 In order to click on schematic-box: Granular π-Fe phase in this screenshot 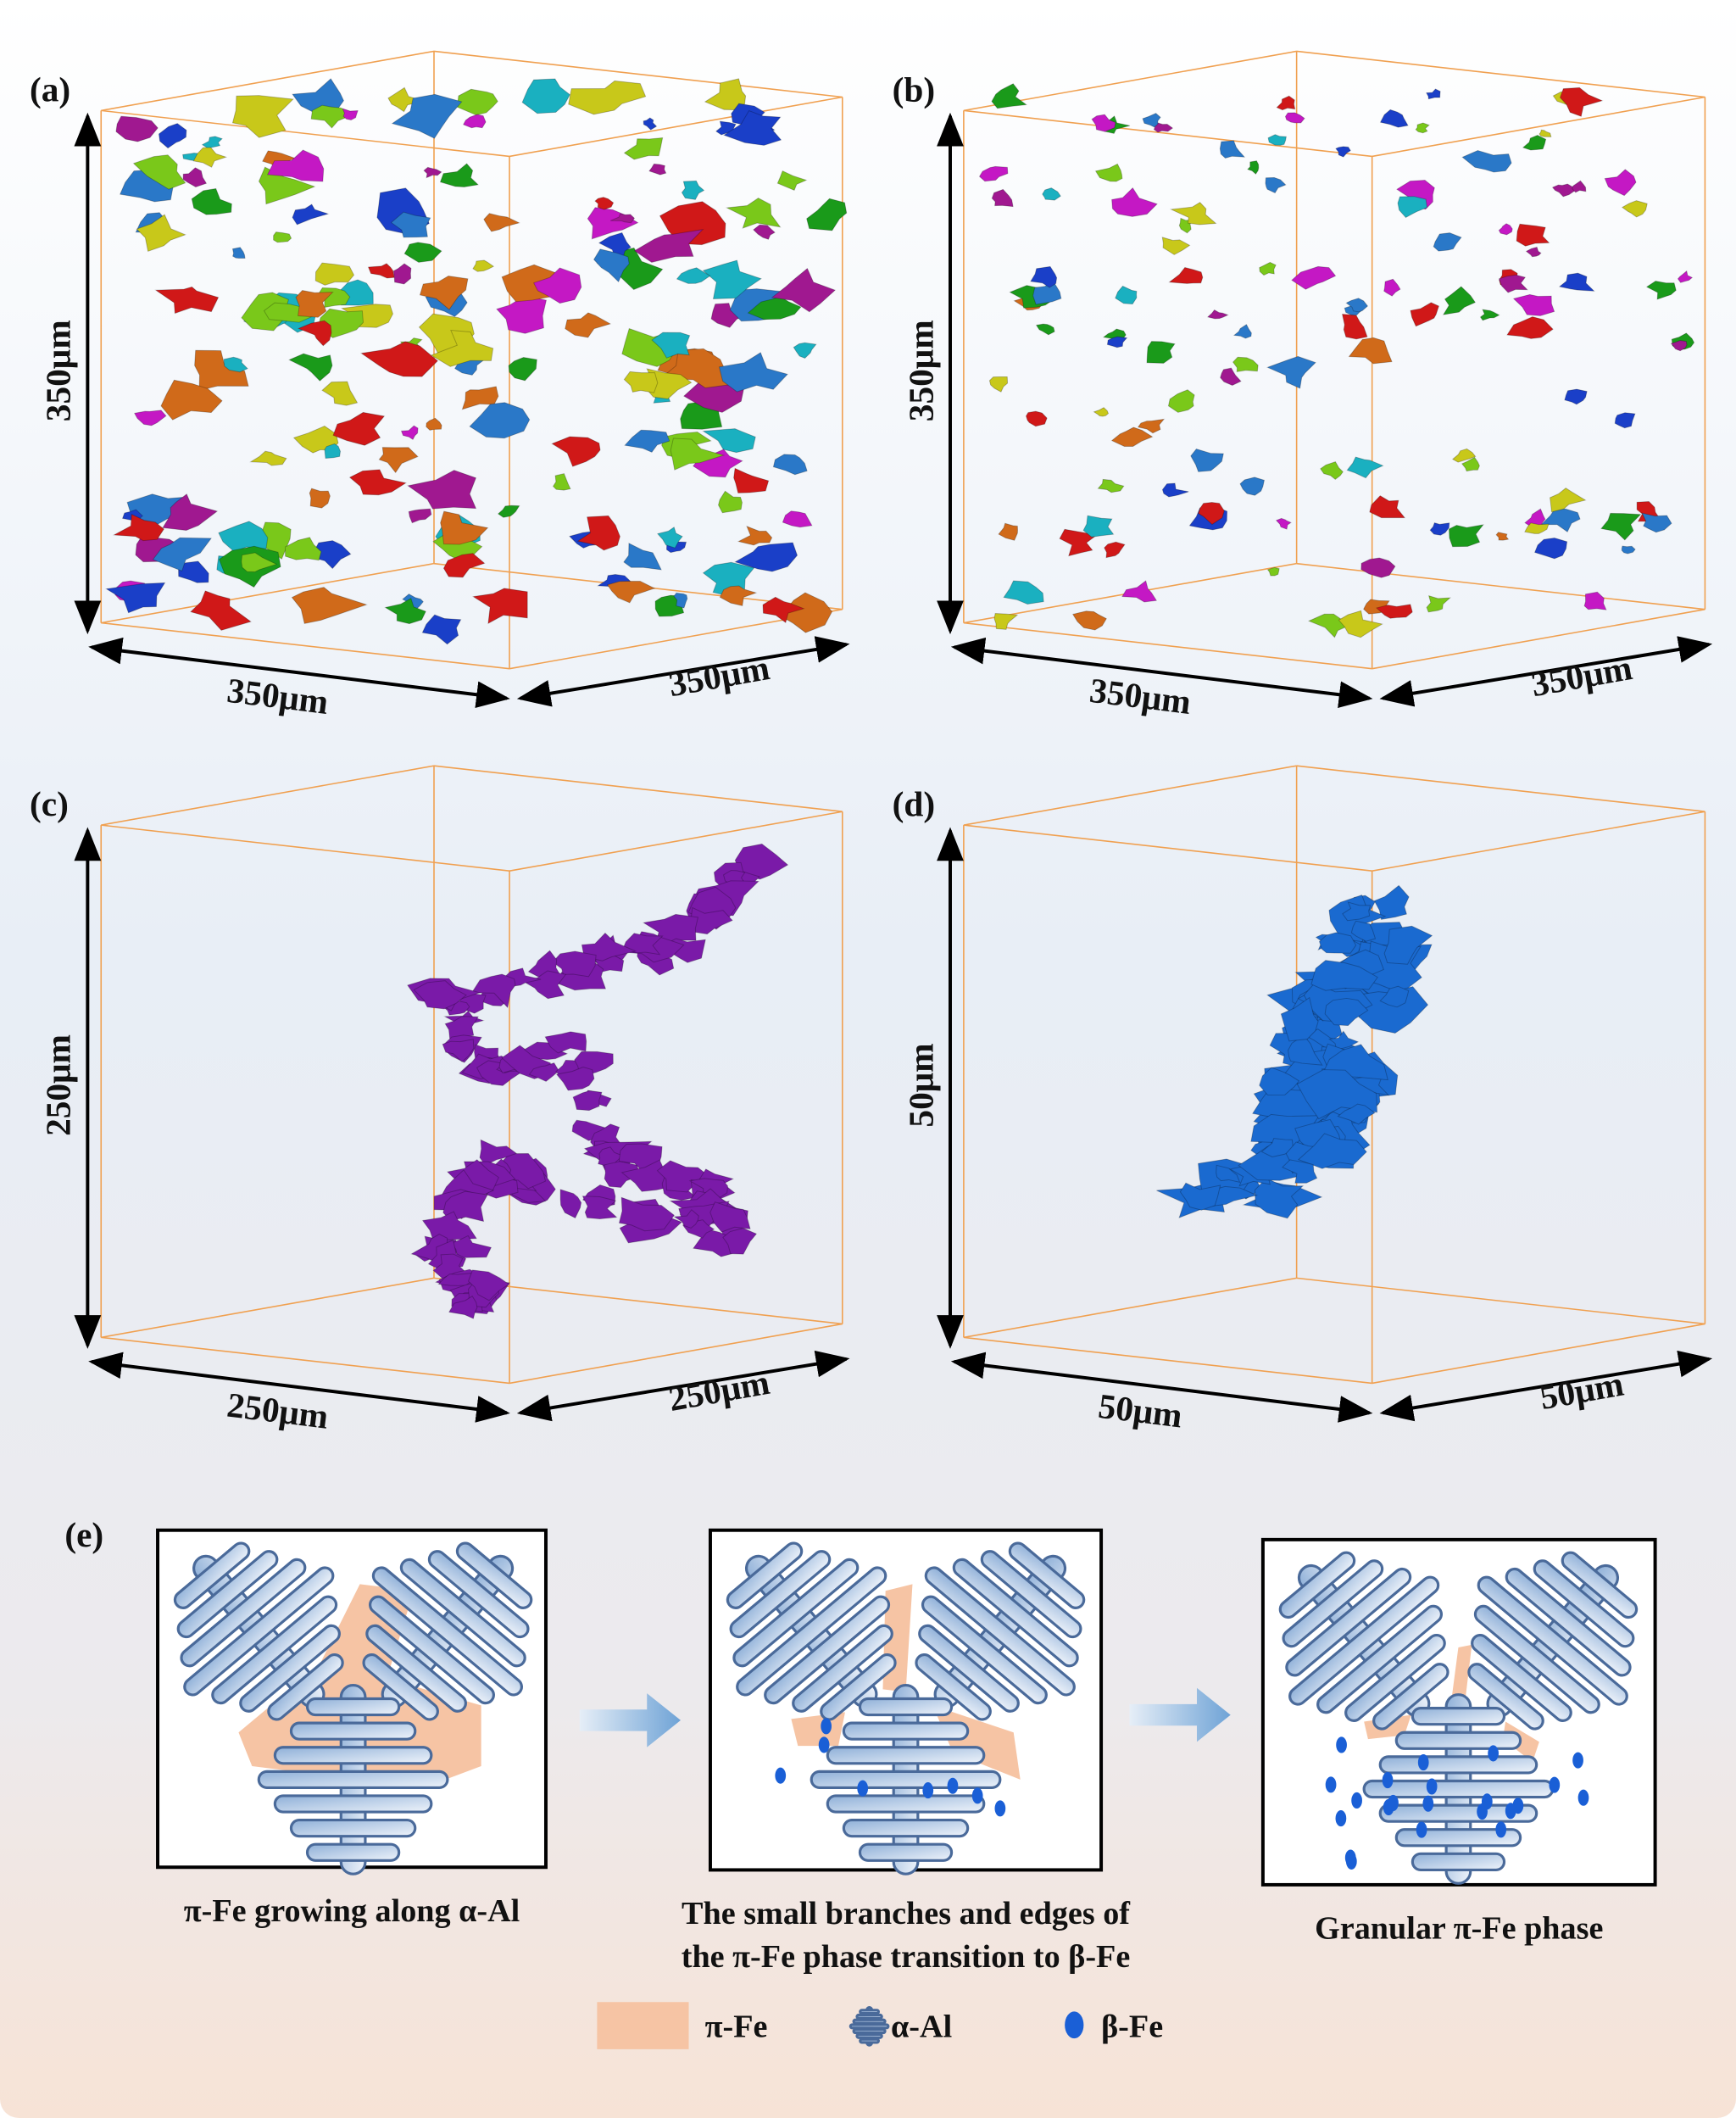, I will do `click(1458, 1742)`.